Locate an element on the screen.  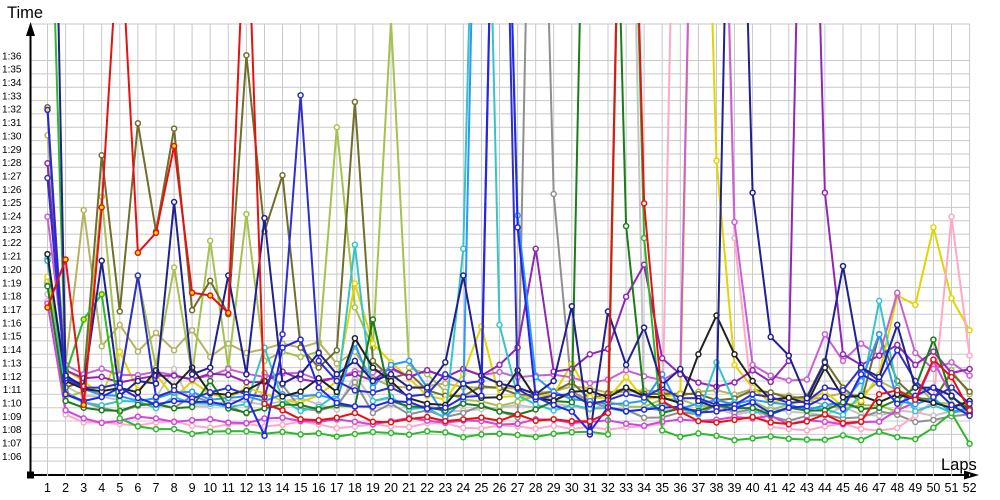
svg-text: 1:26 is located at coordinates (12, 190).